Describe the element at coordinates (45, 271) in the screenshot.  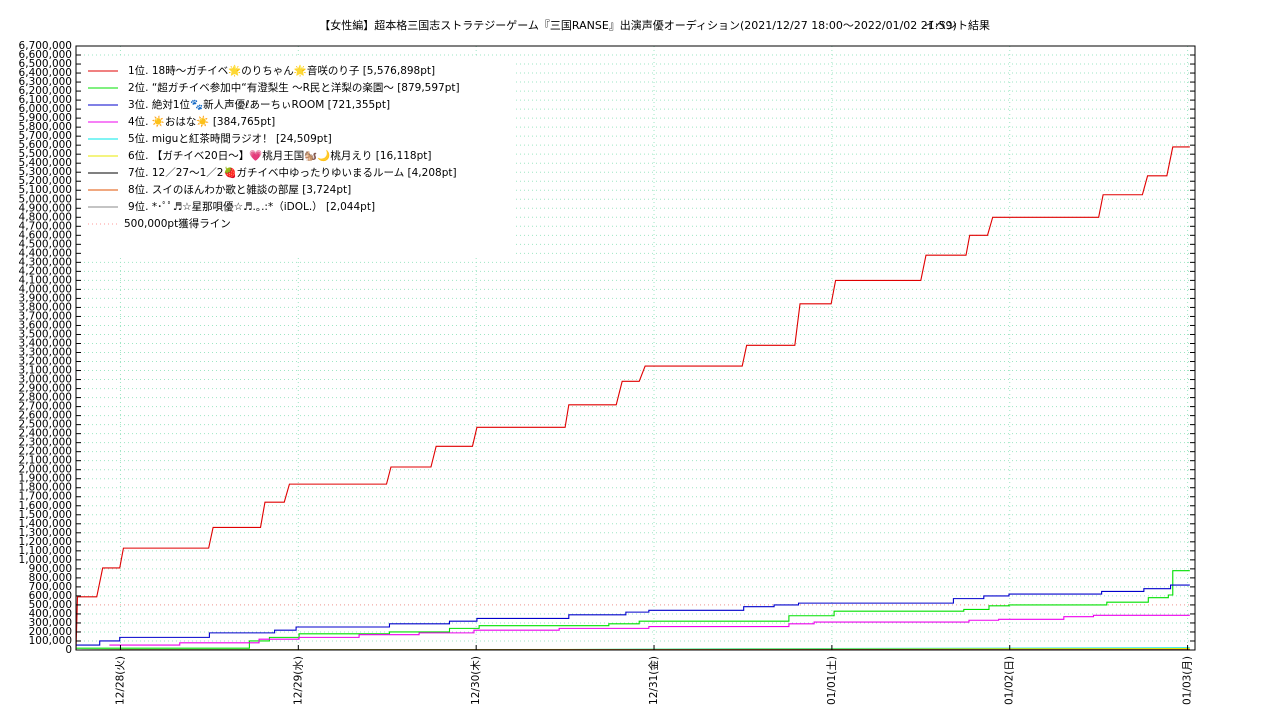
I see `y-tick-label: 4,200,000` at that location.